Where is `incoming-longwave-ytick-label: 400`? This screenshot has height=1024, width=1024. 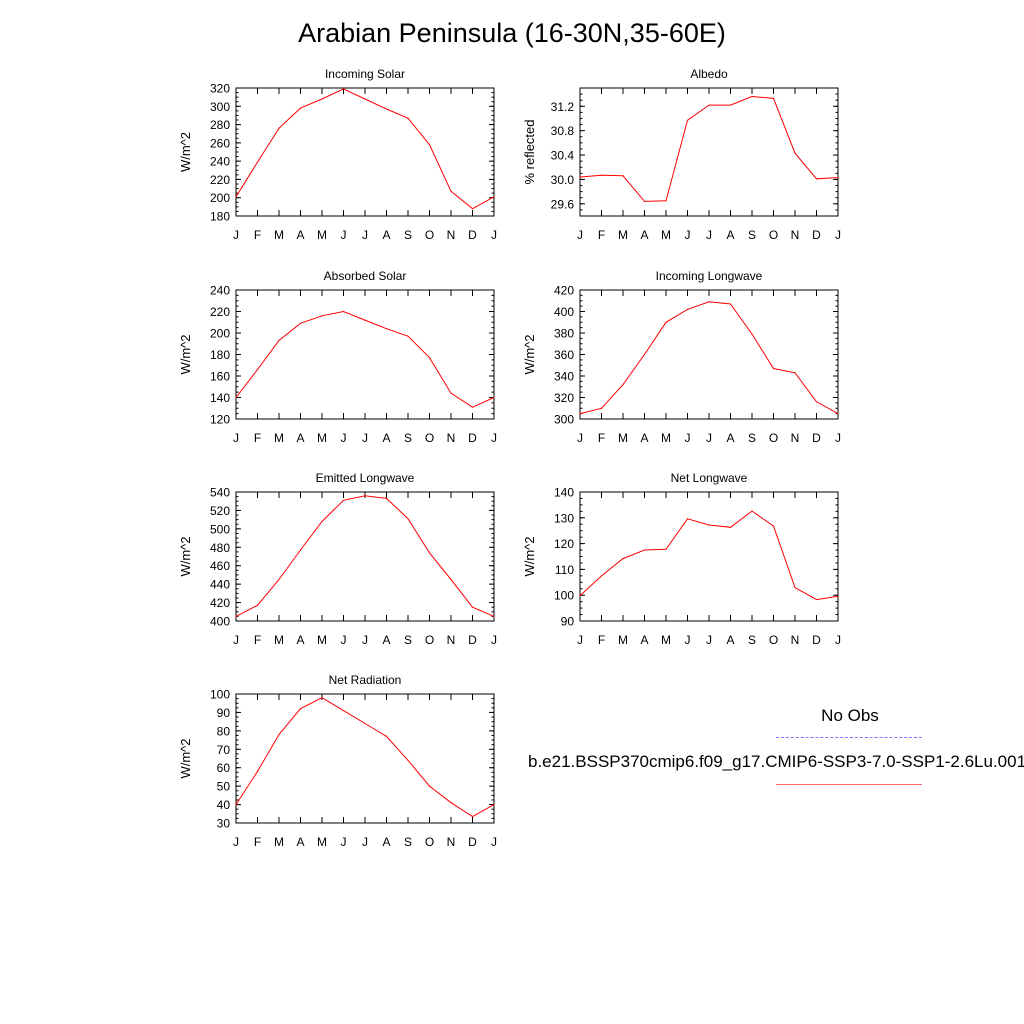 incoming-longwave-ytick-label: 400 is located at coordinates (564, 312).